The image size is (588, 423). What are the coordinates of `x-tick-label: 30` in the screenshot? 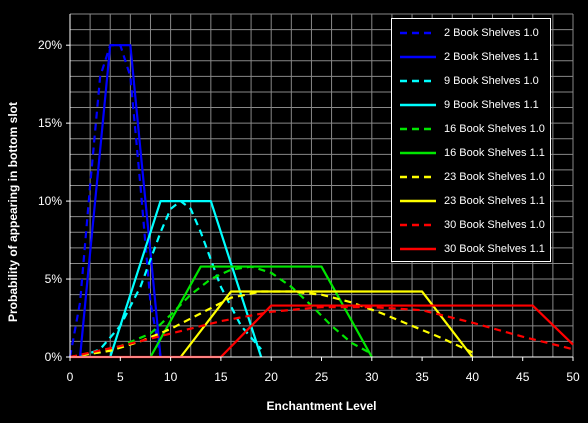 It's located at (372, 377).